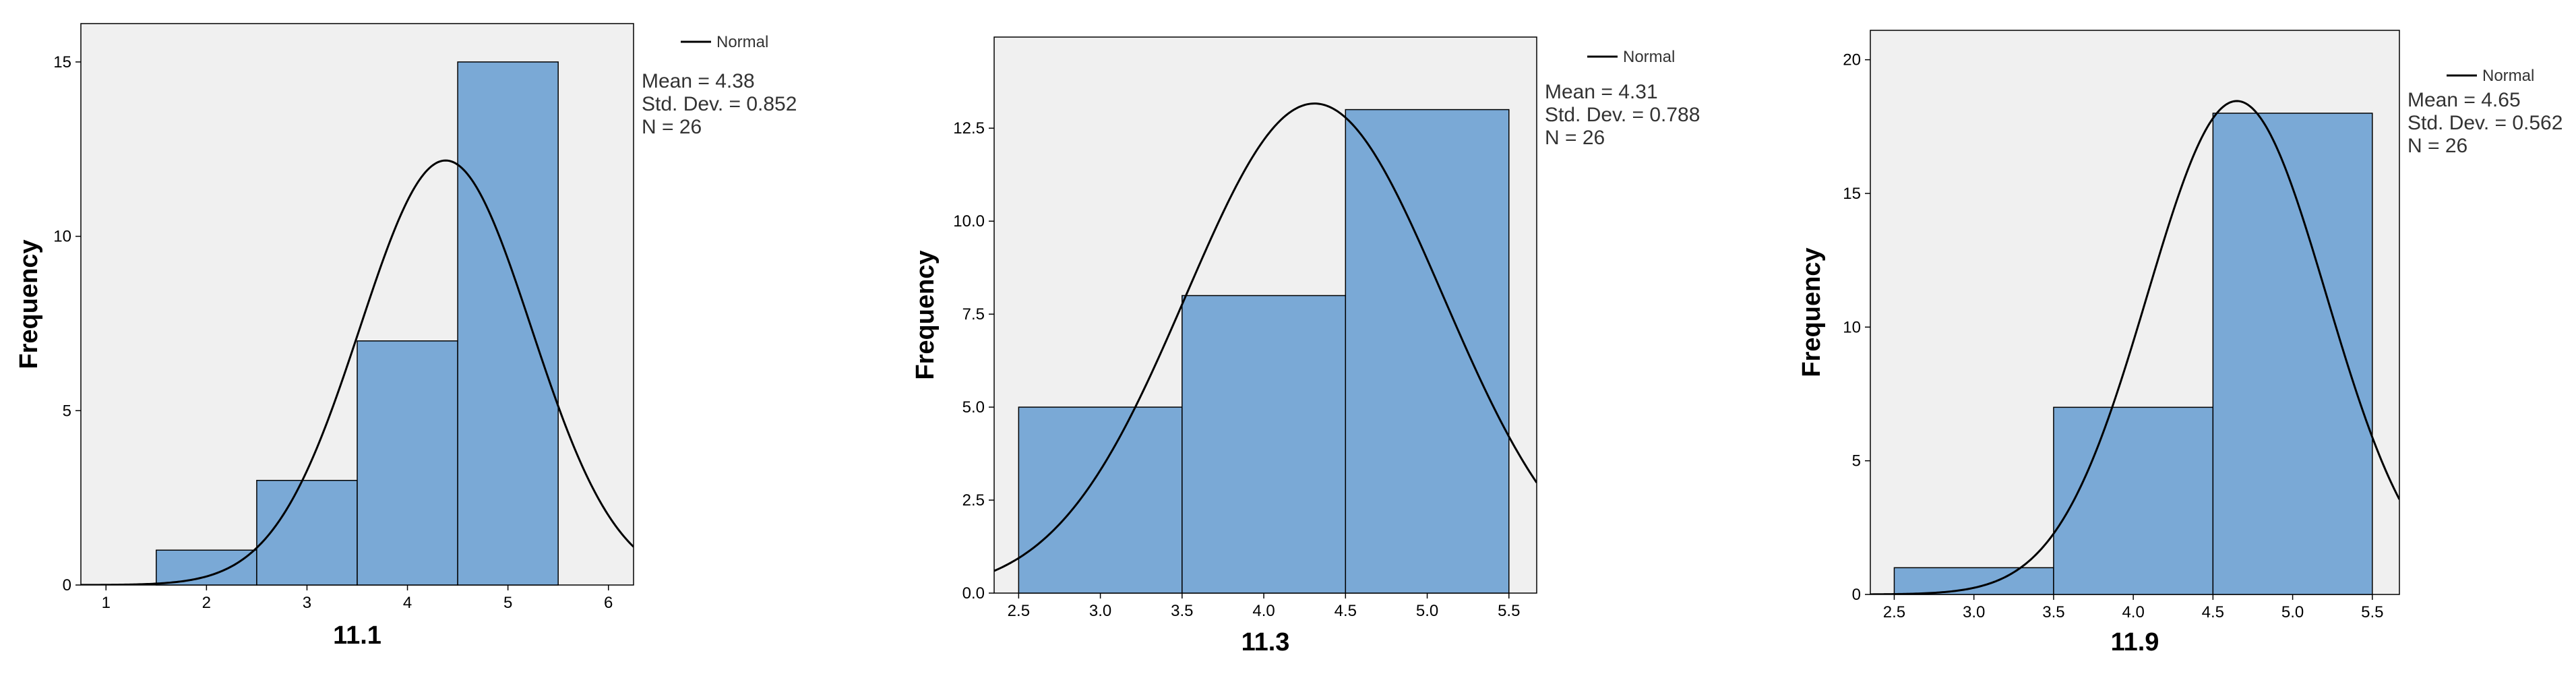 Image resolution: width=2576 pixels, height=676 pixels. I want to click on stat-line: Mean = 4.65, so click(2465, 100).